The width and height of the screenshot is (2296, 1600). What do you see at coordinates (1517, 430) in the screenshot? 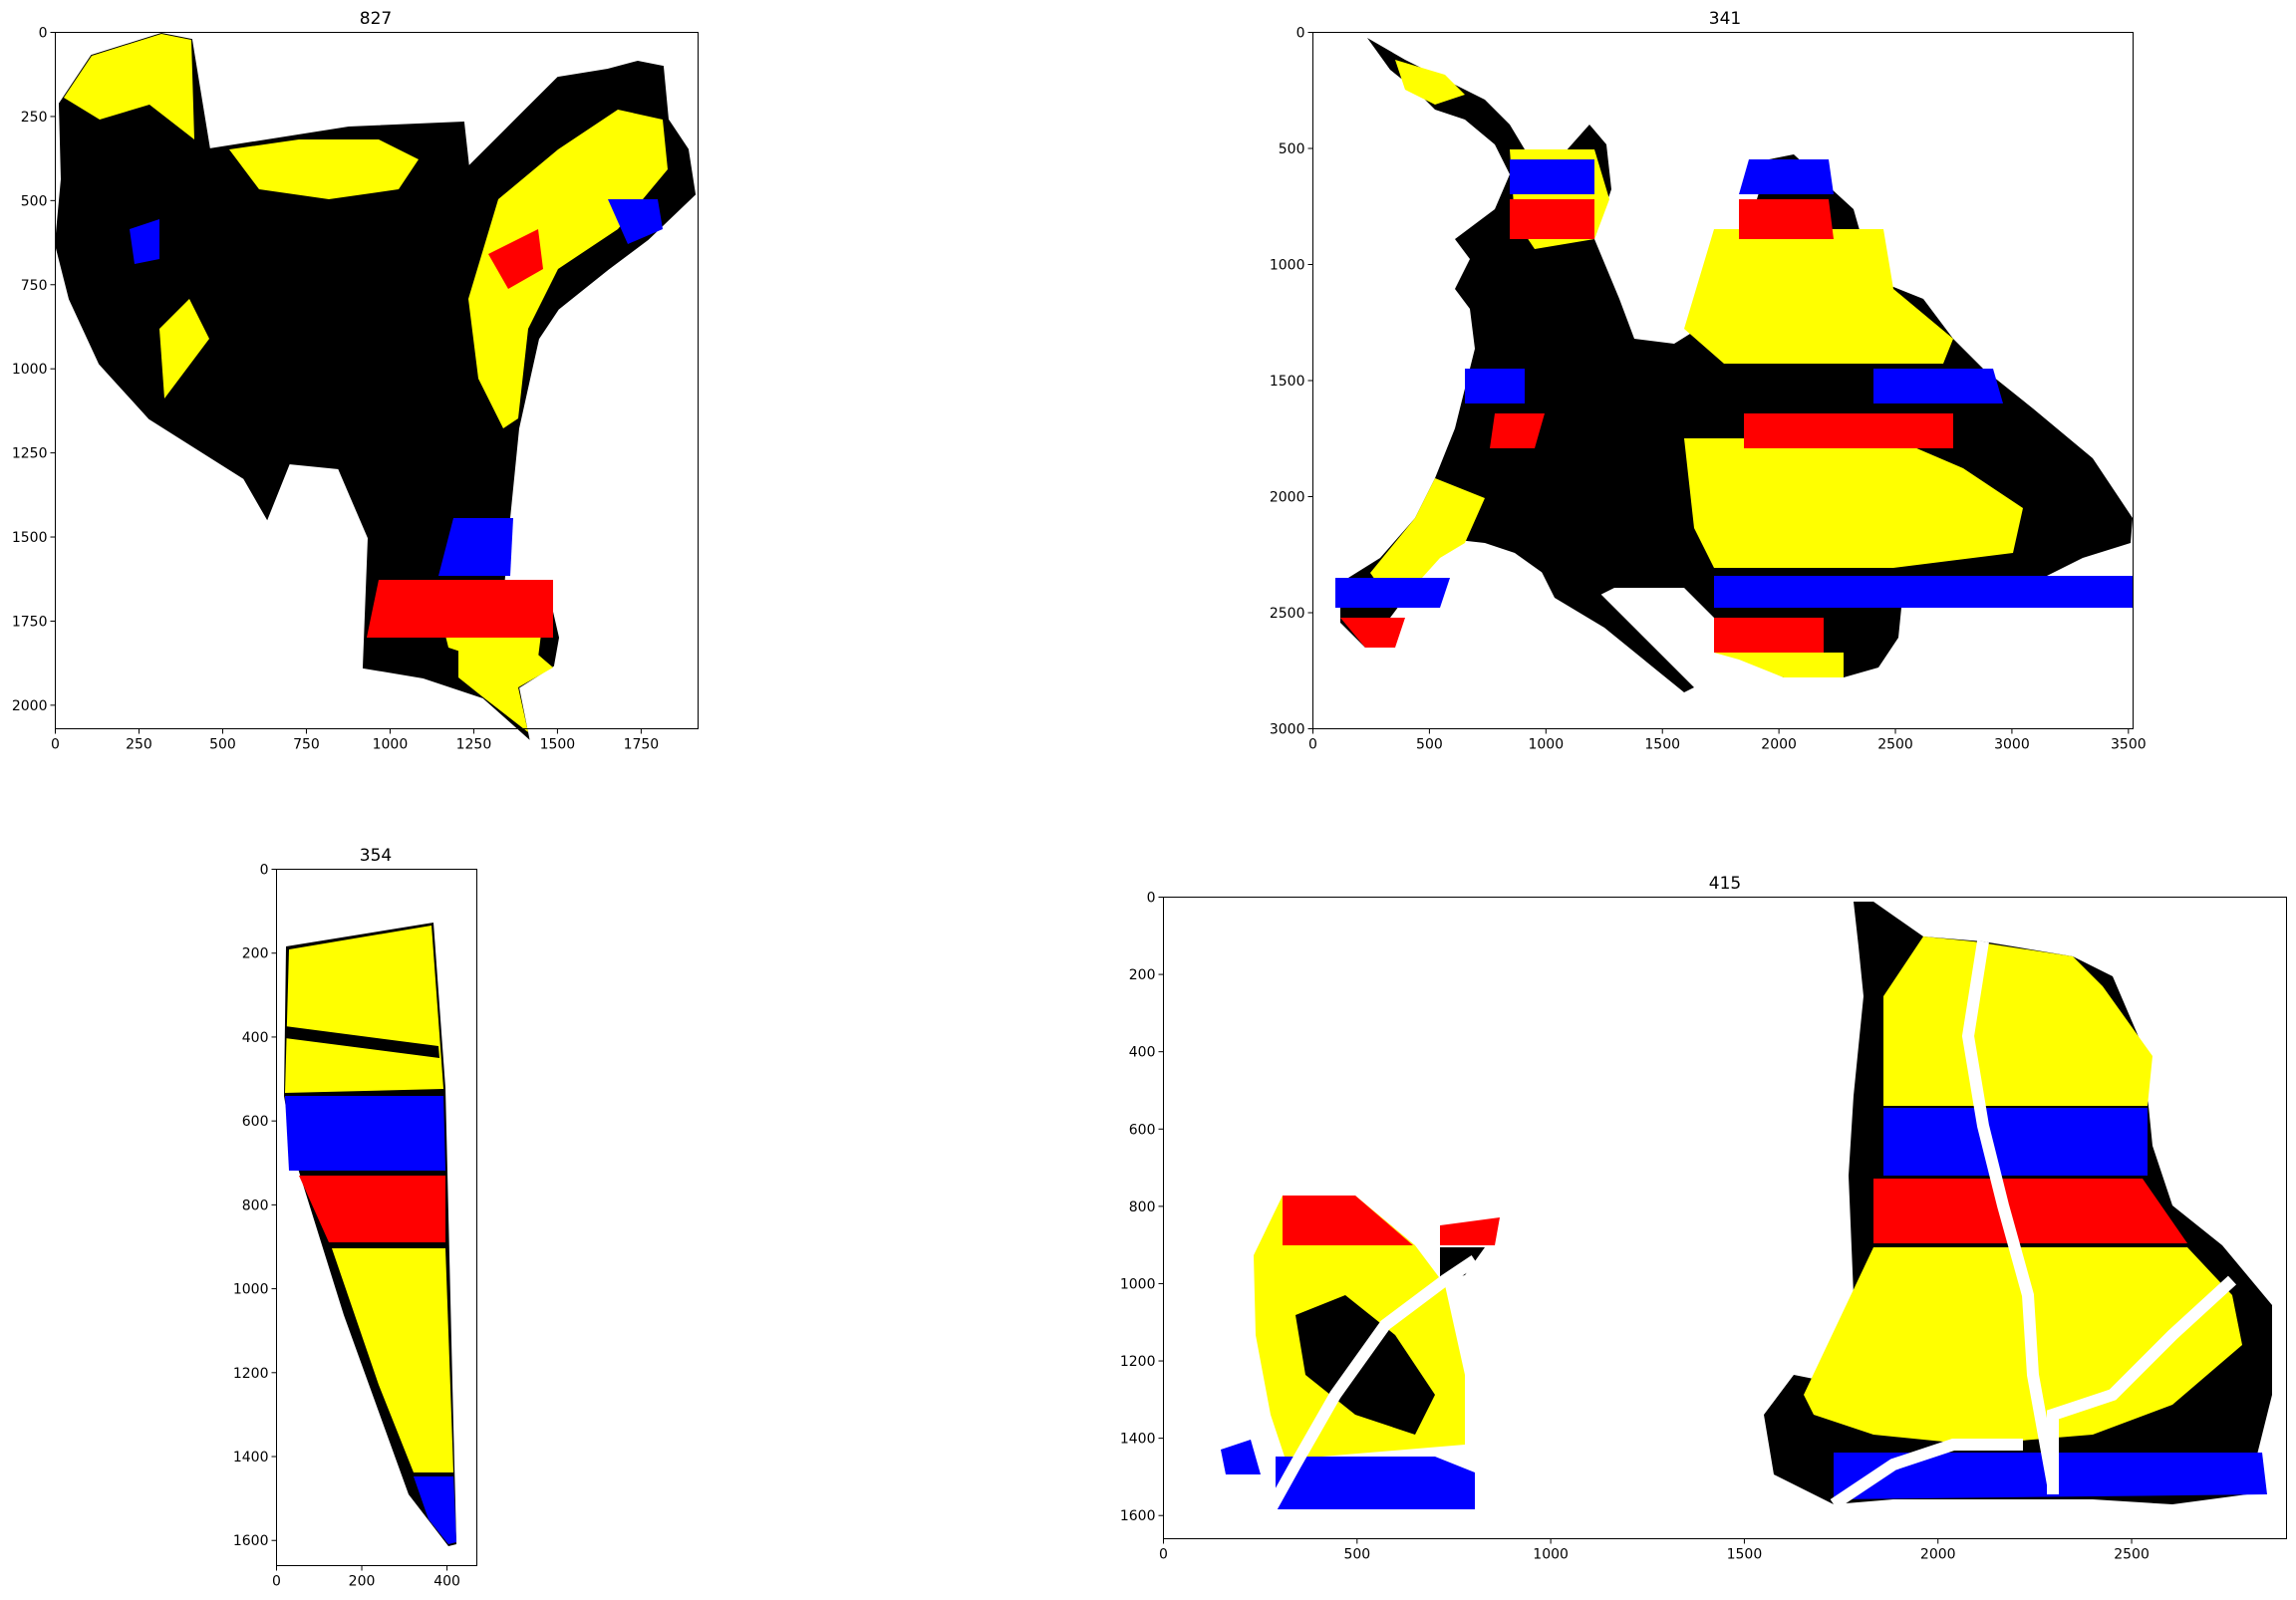
I see `region-341-red-mid-w` at bounding box center [1517, 430].